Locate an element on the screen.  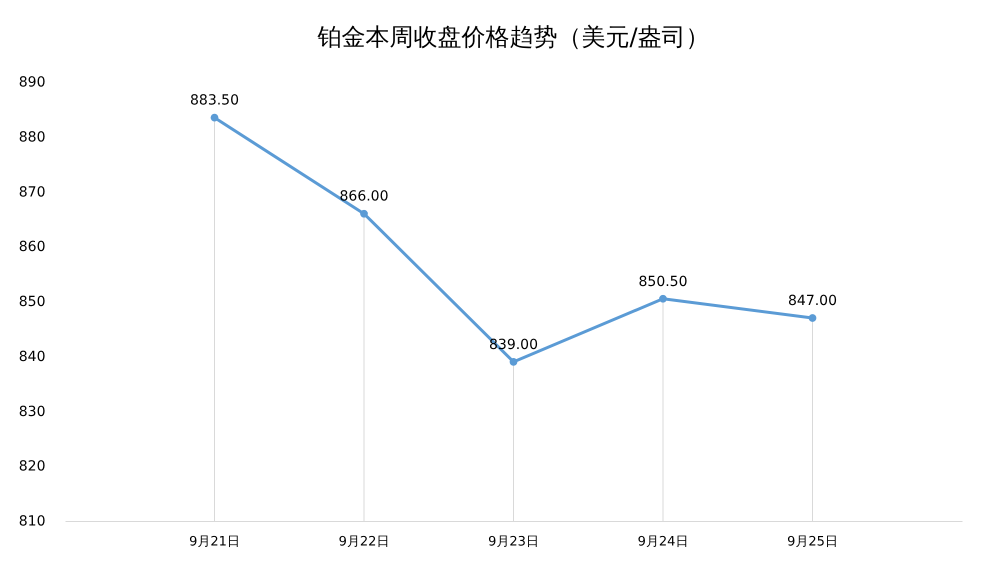
chart-title: 铂金本周收盘价格趋势（美元/盎司） is located at coordinates (513, 37).